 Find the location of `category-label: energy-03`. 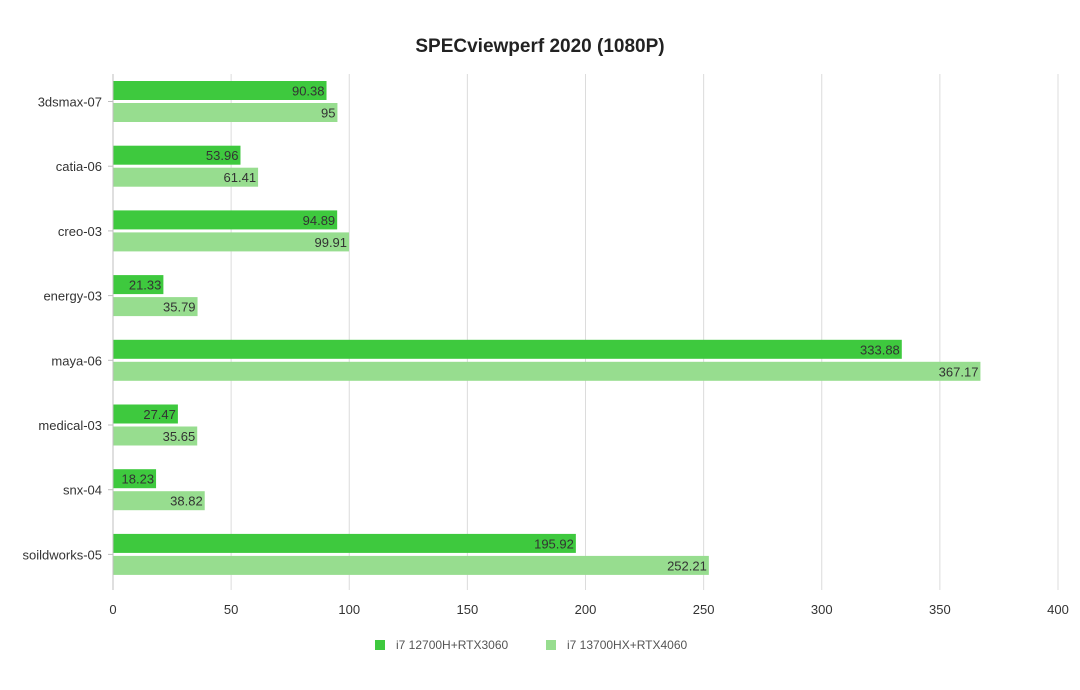

category-label: energy-03 is located at coordinates (72, 296).